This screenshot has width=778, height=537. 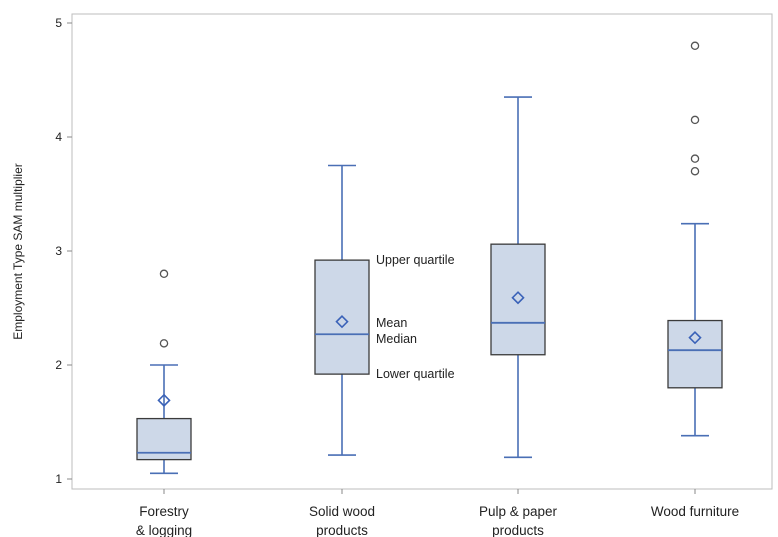 I want to click on y-axis: 1 2 3 4 5, so click(x=63, y=251).